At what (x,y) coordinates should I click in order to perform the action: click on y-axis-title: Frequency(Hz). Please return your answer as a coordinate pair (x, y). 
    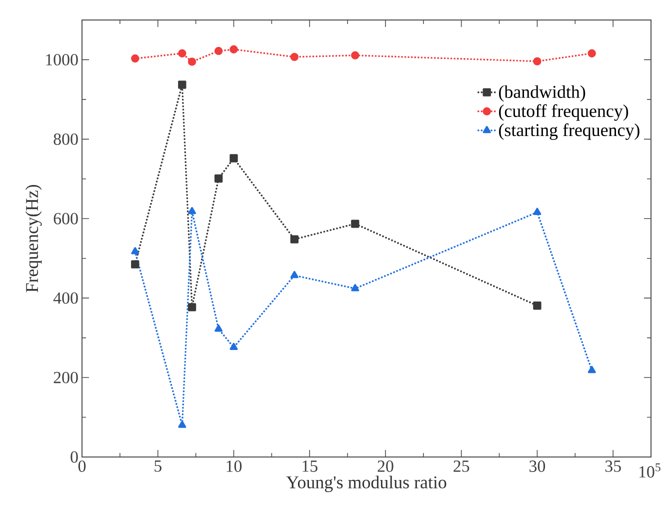
    Looking at the image, I should click on (33, 238).